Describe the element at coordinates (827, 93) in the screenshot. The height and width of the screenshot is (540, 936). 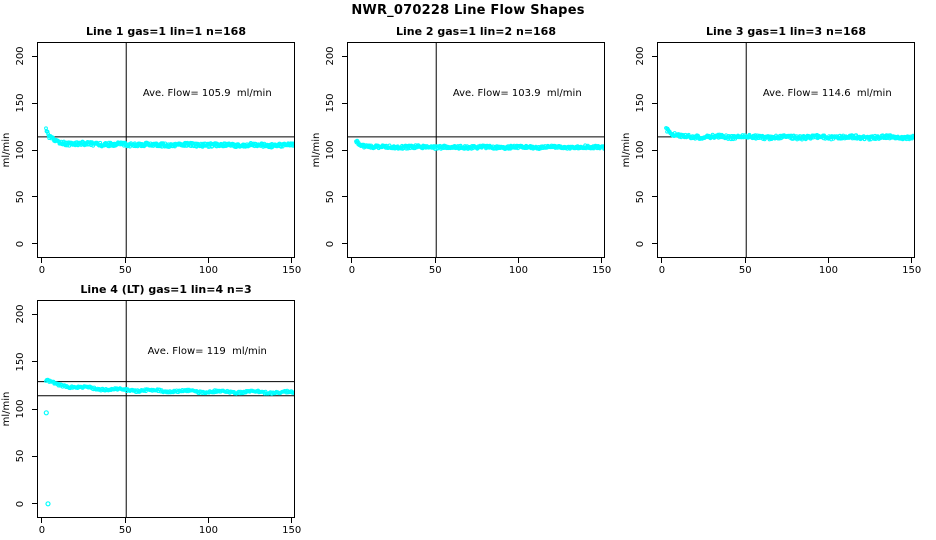
I see `avg-flow-annotation-3: Ave. Flow= 114.6 ml/min` at that location.